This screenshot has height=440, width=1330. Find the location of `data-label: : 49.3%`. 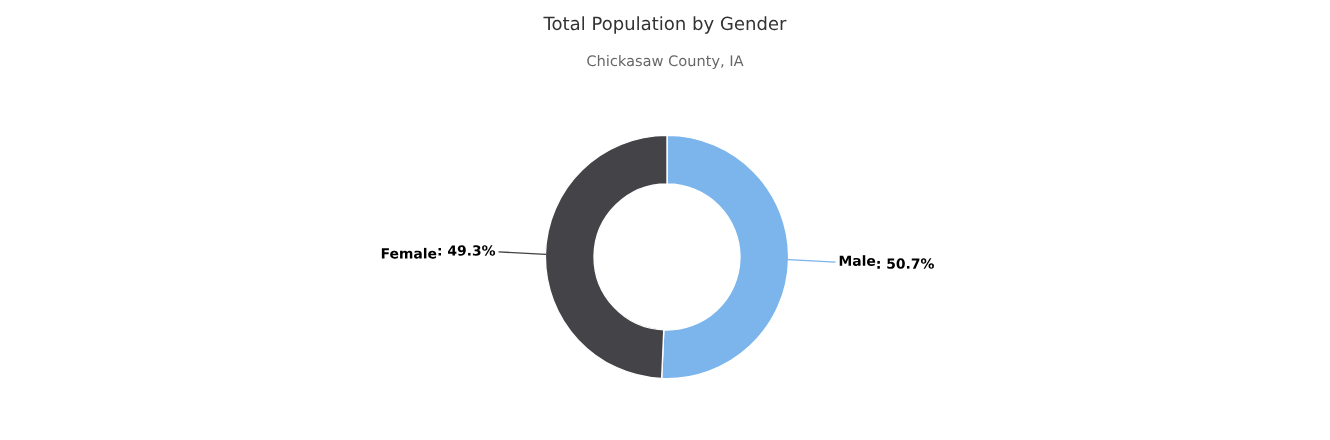

data-label: : 49.3% is located at coordinates (467, 250).